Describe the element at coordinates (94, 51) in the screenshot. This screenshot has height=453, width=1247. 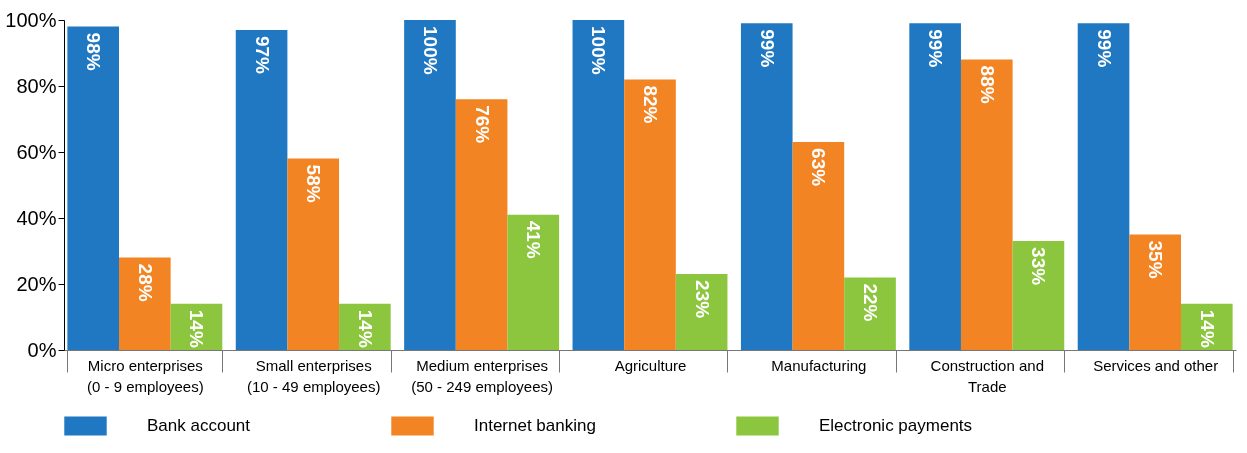
I see `data-label: 98%` at that location.